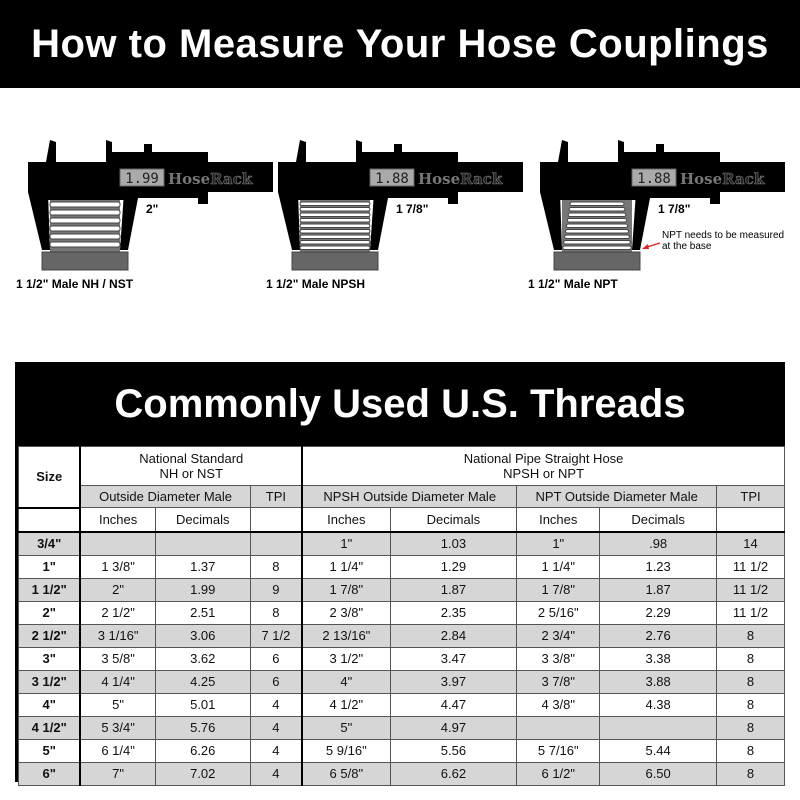 The height and width of the screenshot is (800, 800). Describe the element at coordinates (617, 496) in the screenshot. I see `subheader-npt-od: NPT Outside Diameter Male` at that location.